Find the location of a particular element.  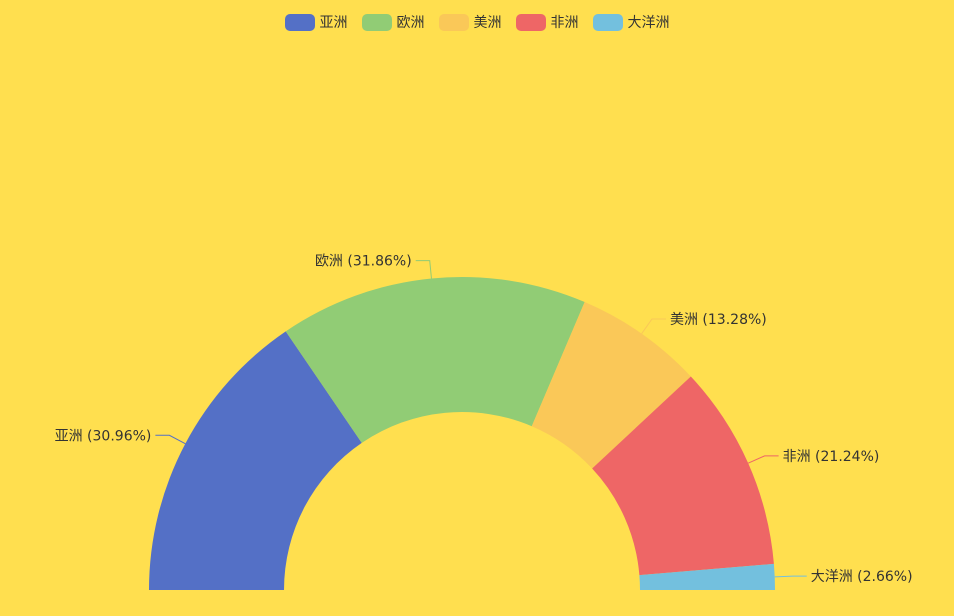

slice-europe is located at coordinates (435, 360).